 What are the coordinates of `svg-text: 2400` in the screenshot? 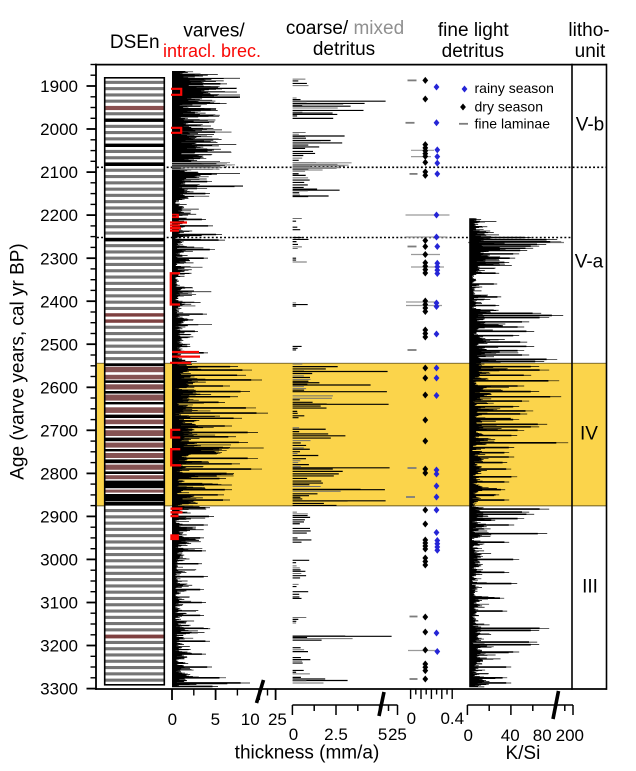 It's located at (59, 301).